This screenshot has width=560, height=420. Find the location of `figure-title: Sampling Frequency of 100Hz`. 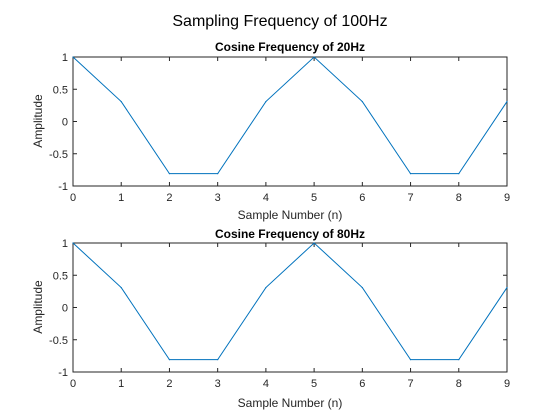

figure-title: Sampling Frequency of 100Hz is located at coordinates (279, 21).